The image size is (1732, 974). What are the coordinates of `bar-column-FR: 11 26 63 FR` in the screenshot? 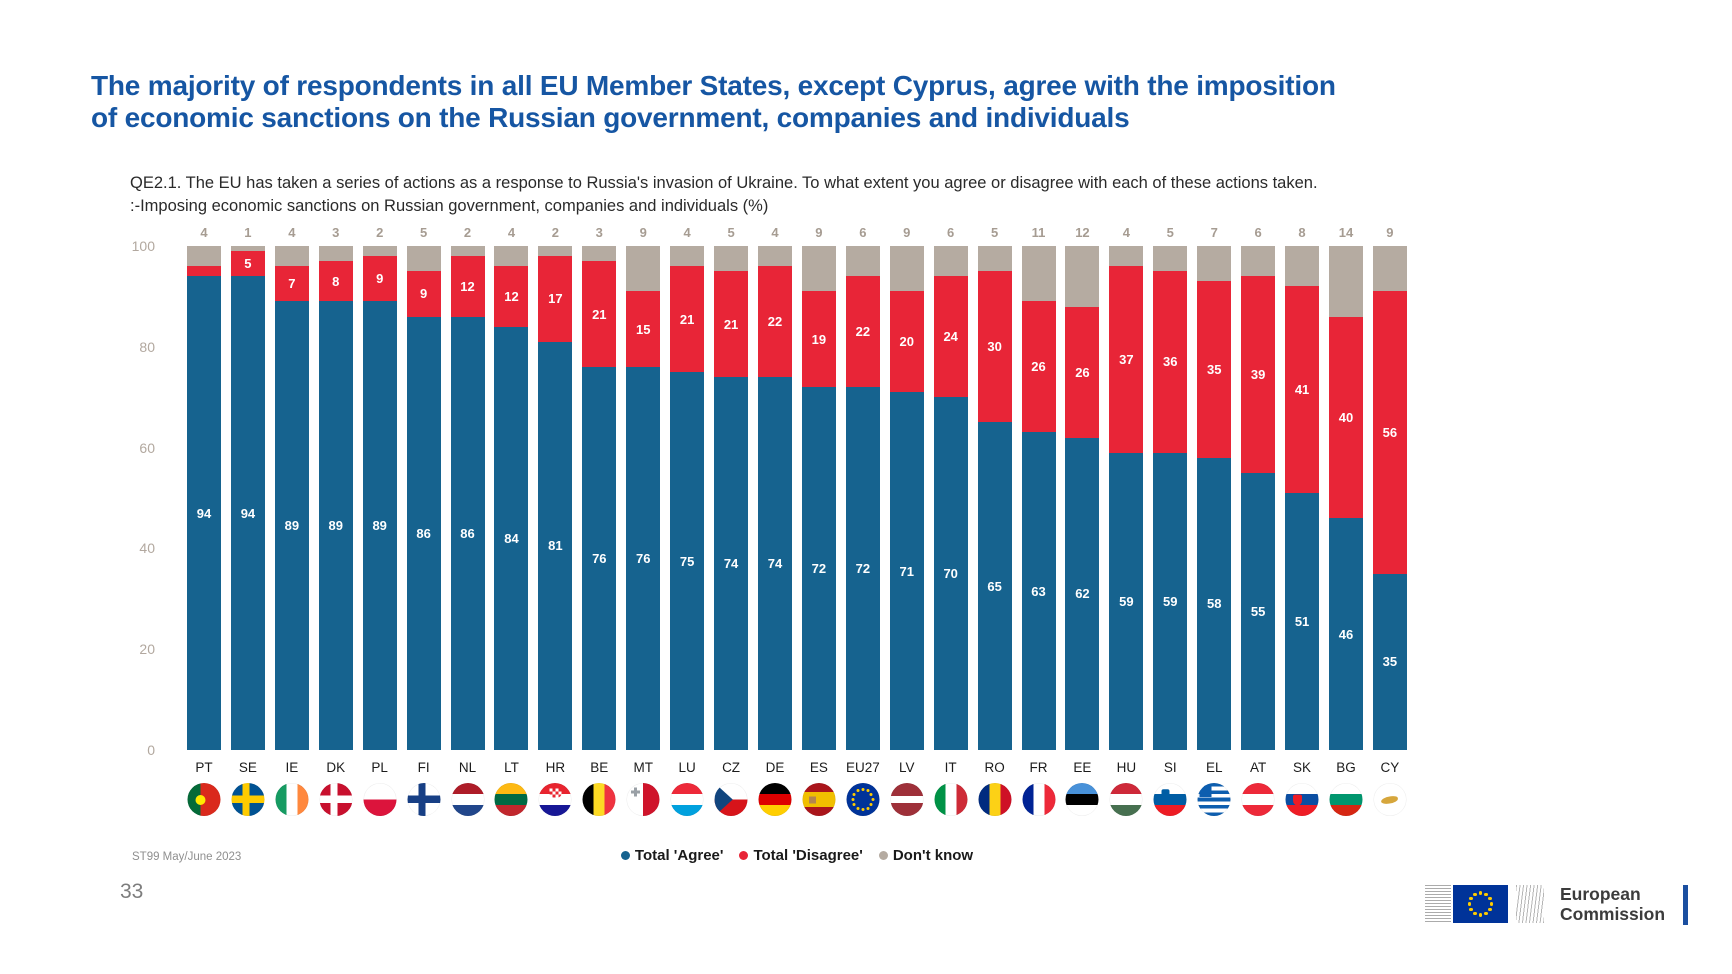 It's located at (1038, 520).